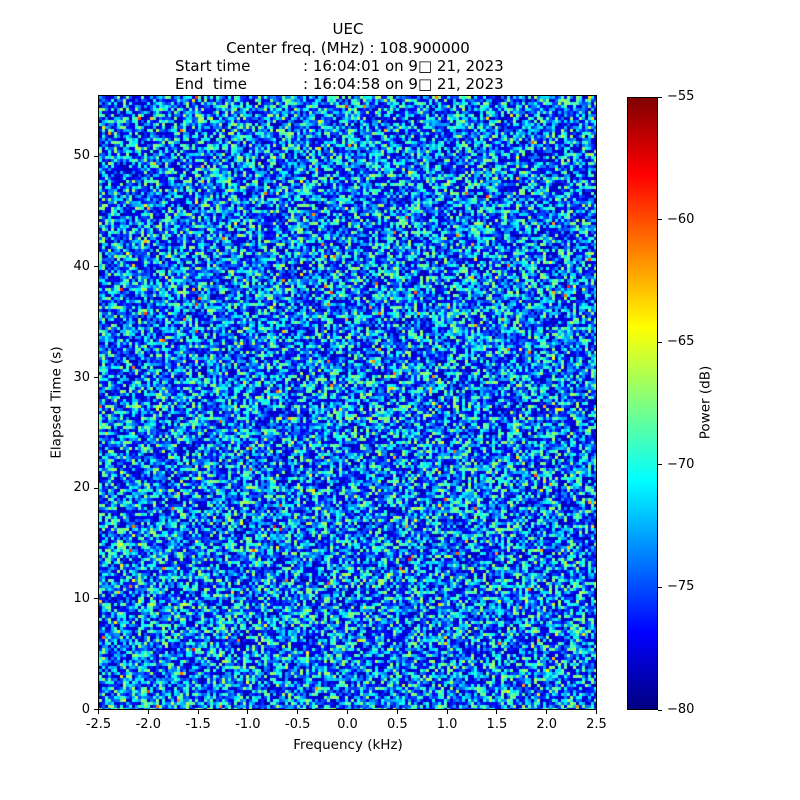  I want to click on x-tick-label: -1.5, so click(198, 724).